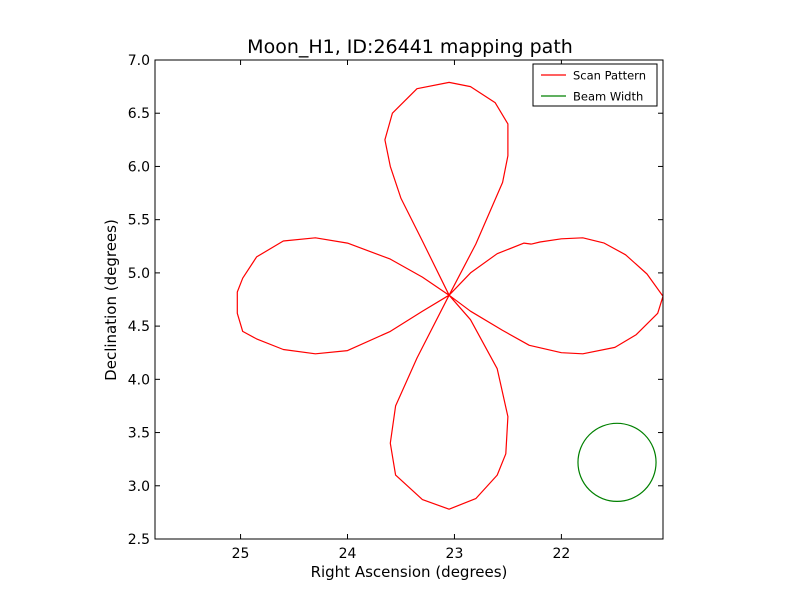 The height and width of the screenshot is (600, 800). Describe the element at coordinates (409, 572) in the screenshot. I see `x-axis-label: Right Ascension (degrees)` at that location.